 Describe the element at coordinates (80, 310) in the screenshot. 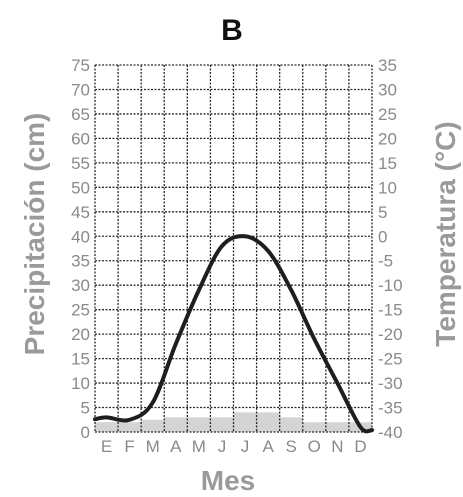

I see `y-tick-label-left: 25` at that location.